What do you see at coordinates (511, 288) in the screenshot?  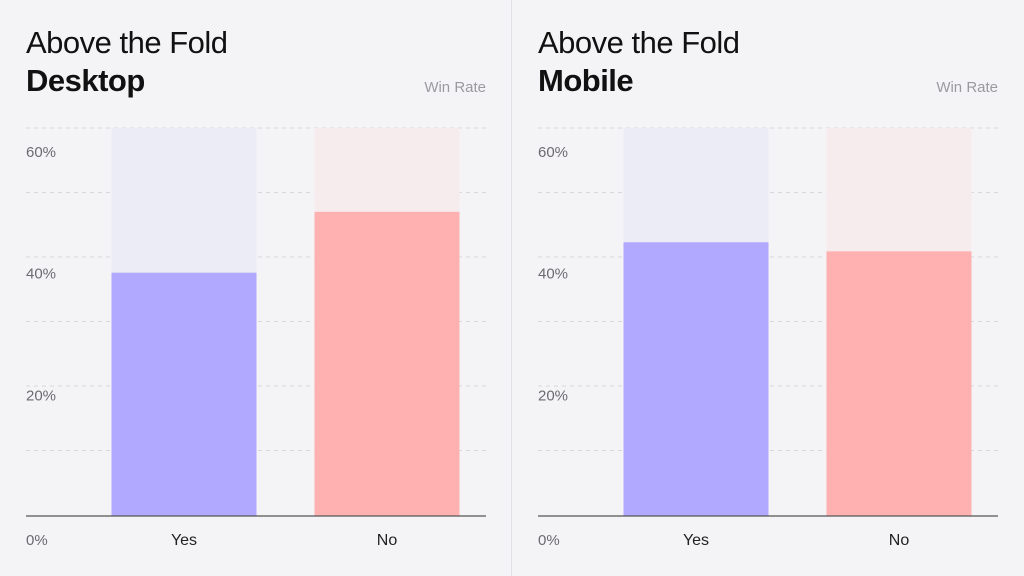 I see `panel-divider` at bounding box center [511, 288].